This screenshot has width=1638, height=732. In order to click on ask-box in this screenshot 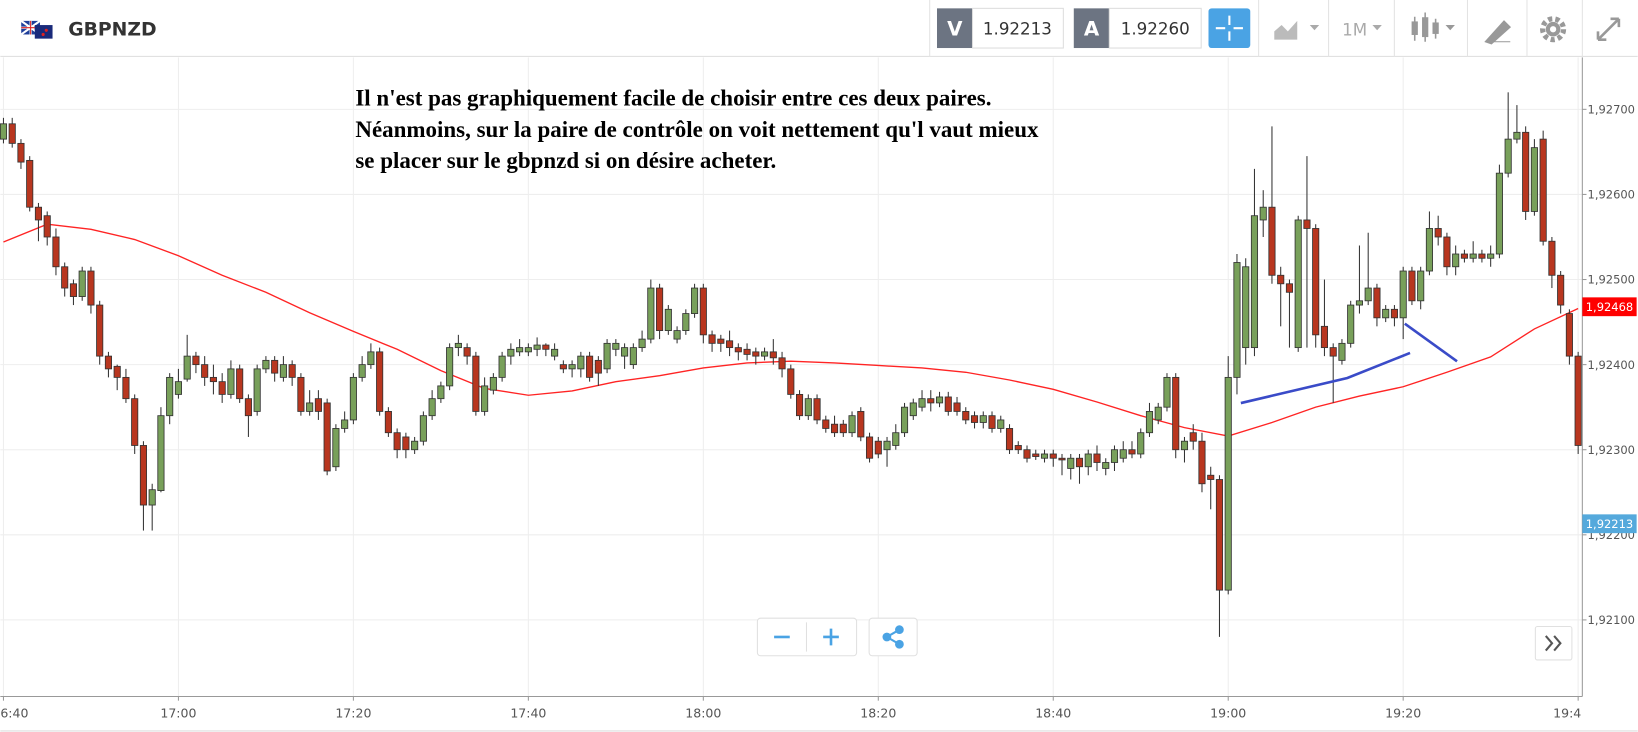, I will do `click(1155, 28)`.